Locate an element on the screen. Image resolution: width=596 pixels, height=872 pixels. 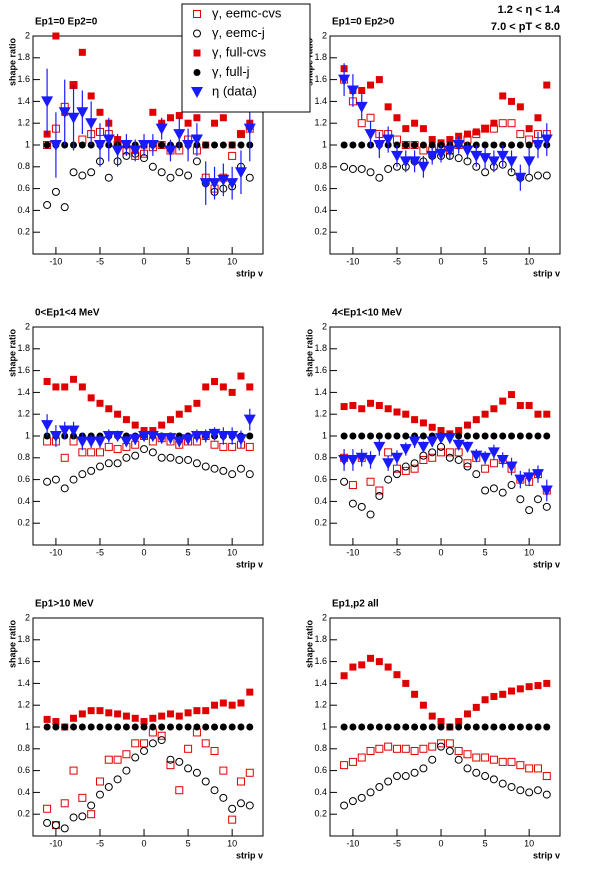
x-tick-label: 0 is located at coordinates (441, 552).